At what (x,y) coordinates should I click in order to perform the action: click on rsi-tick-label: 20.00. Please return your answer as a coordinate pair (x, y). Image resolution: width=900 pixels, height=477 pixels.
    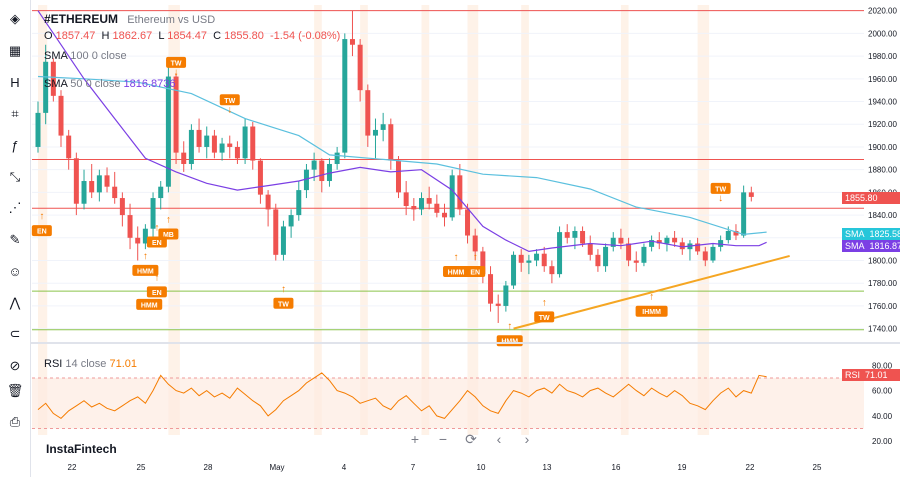
    Looking at the image, I should click on (882, 441).